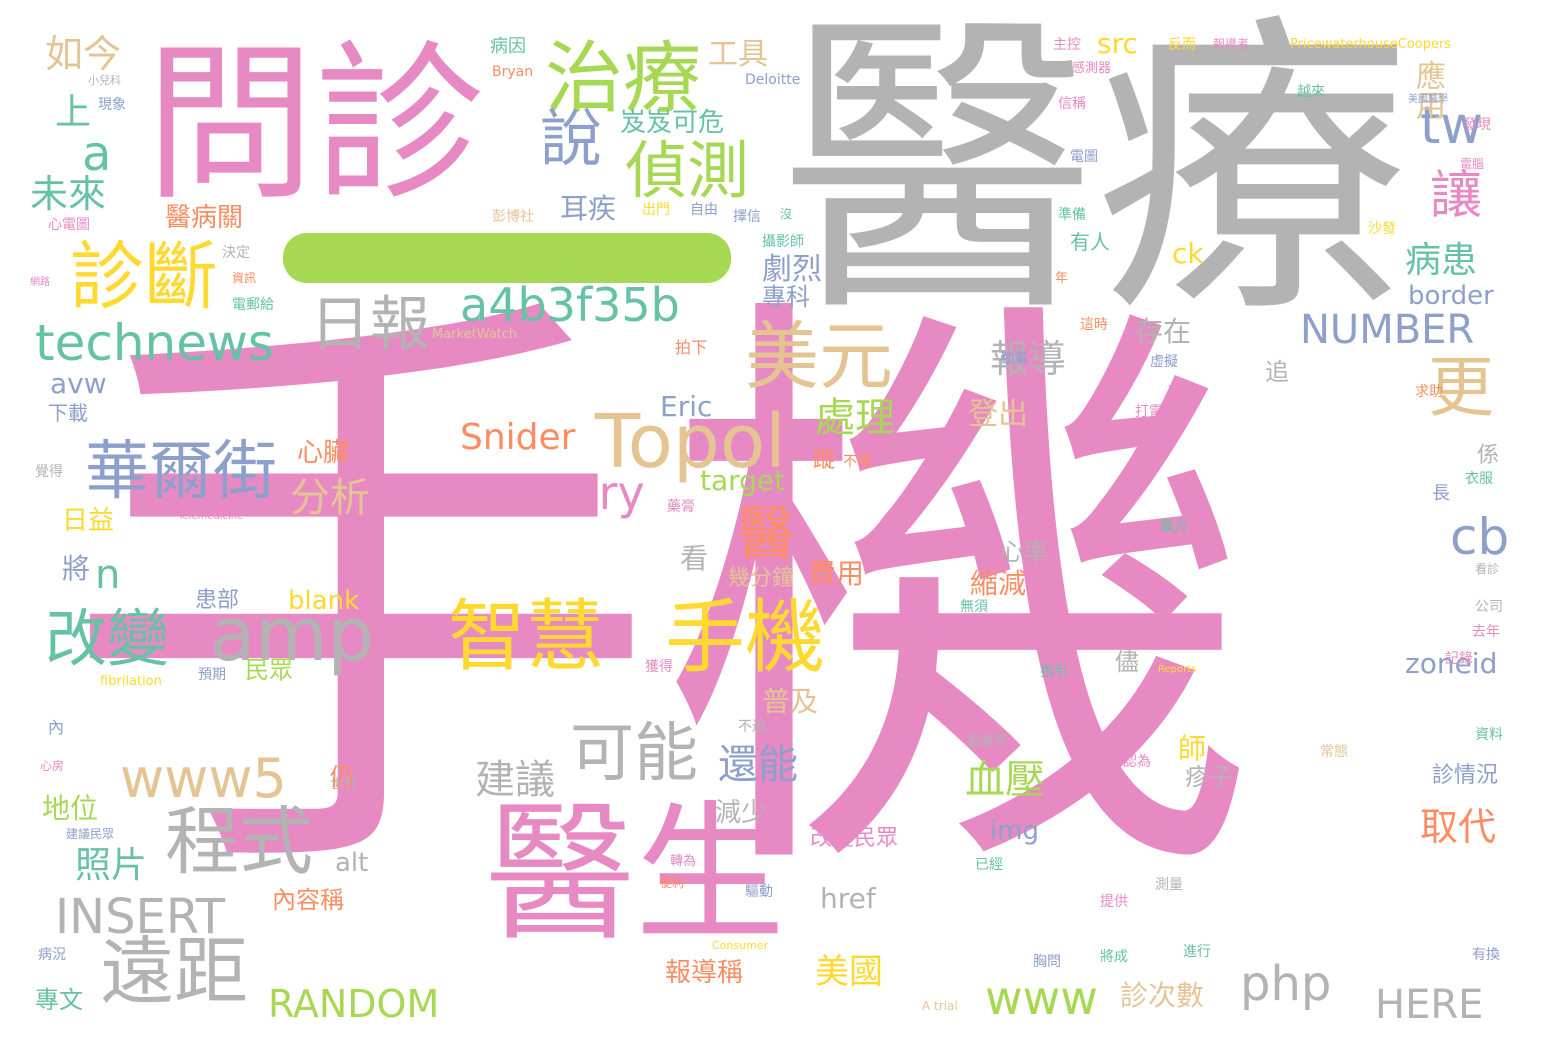 This screenshot has width=1548, height=1052. I want to click on word: A trial, so click(940, 1006).